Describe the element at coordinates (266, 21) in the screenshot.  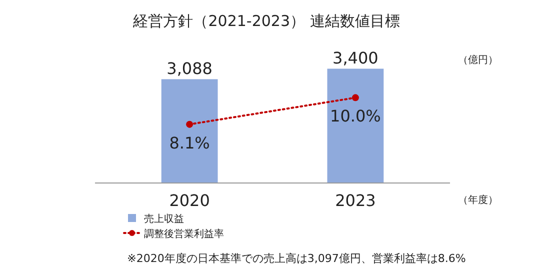
I see `chart-title: 経営方針（2021-2023） 連結数値目標` at that location.